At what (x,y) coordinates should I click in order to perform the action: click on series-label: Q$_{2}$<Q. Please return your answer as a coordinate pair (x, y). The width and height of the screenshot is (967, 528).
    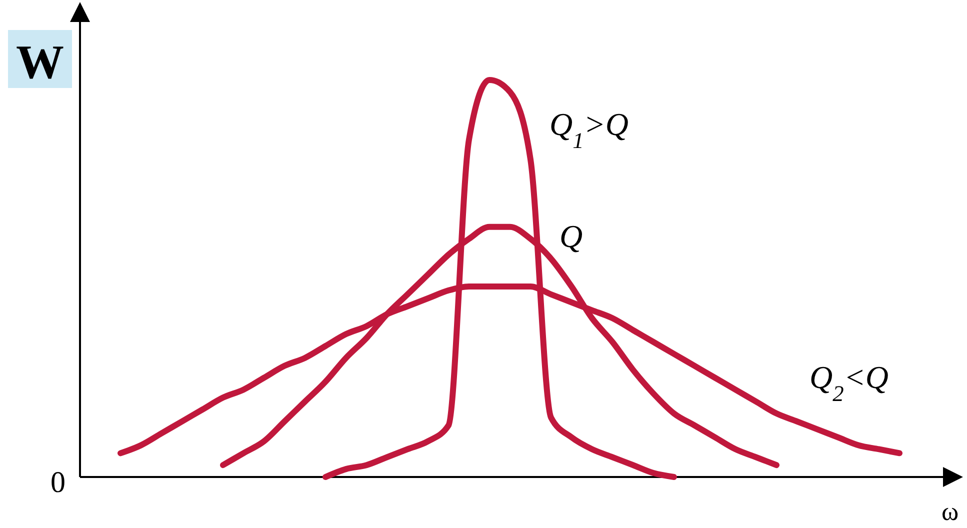
    Looking at the image, I should click on (849, 382).